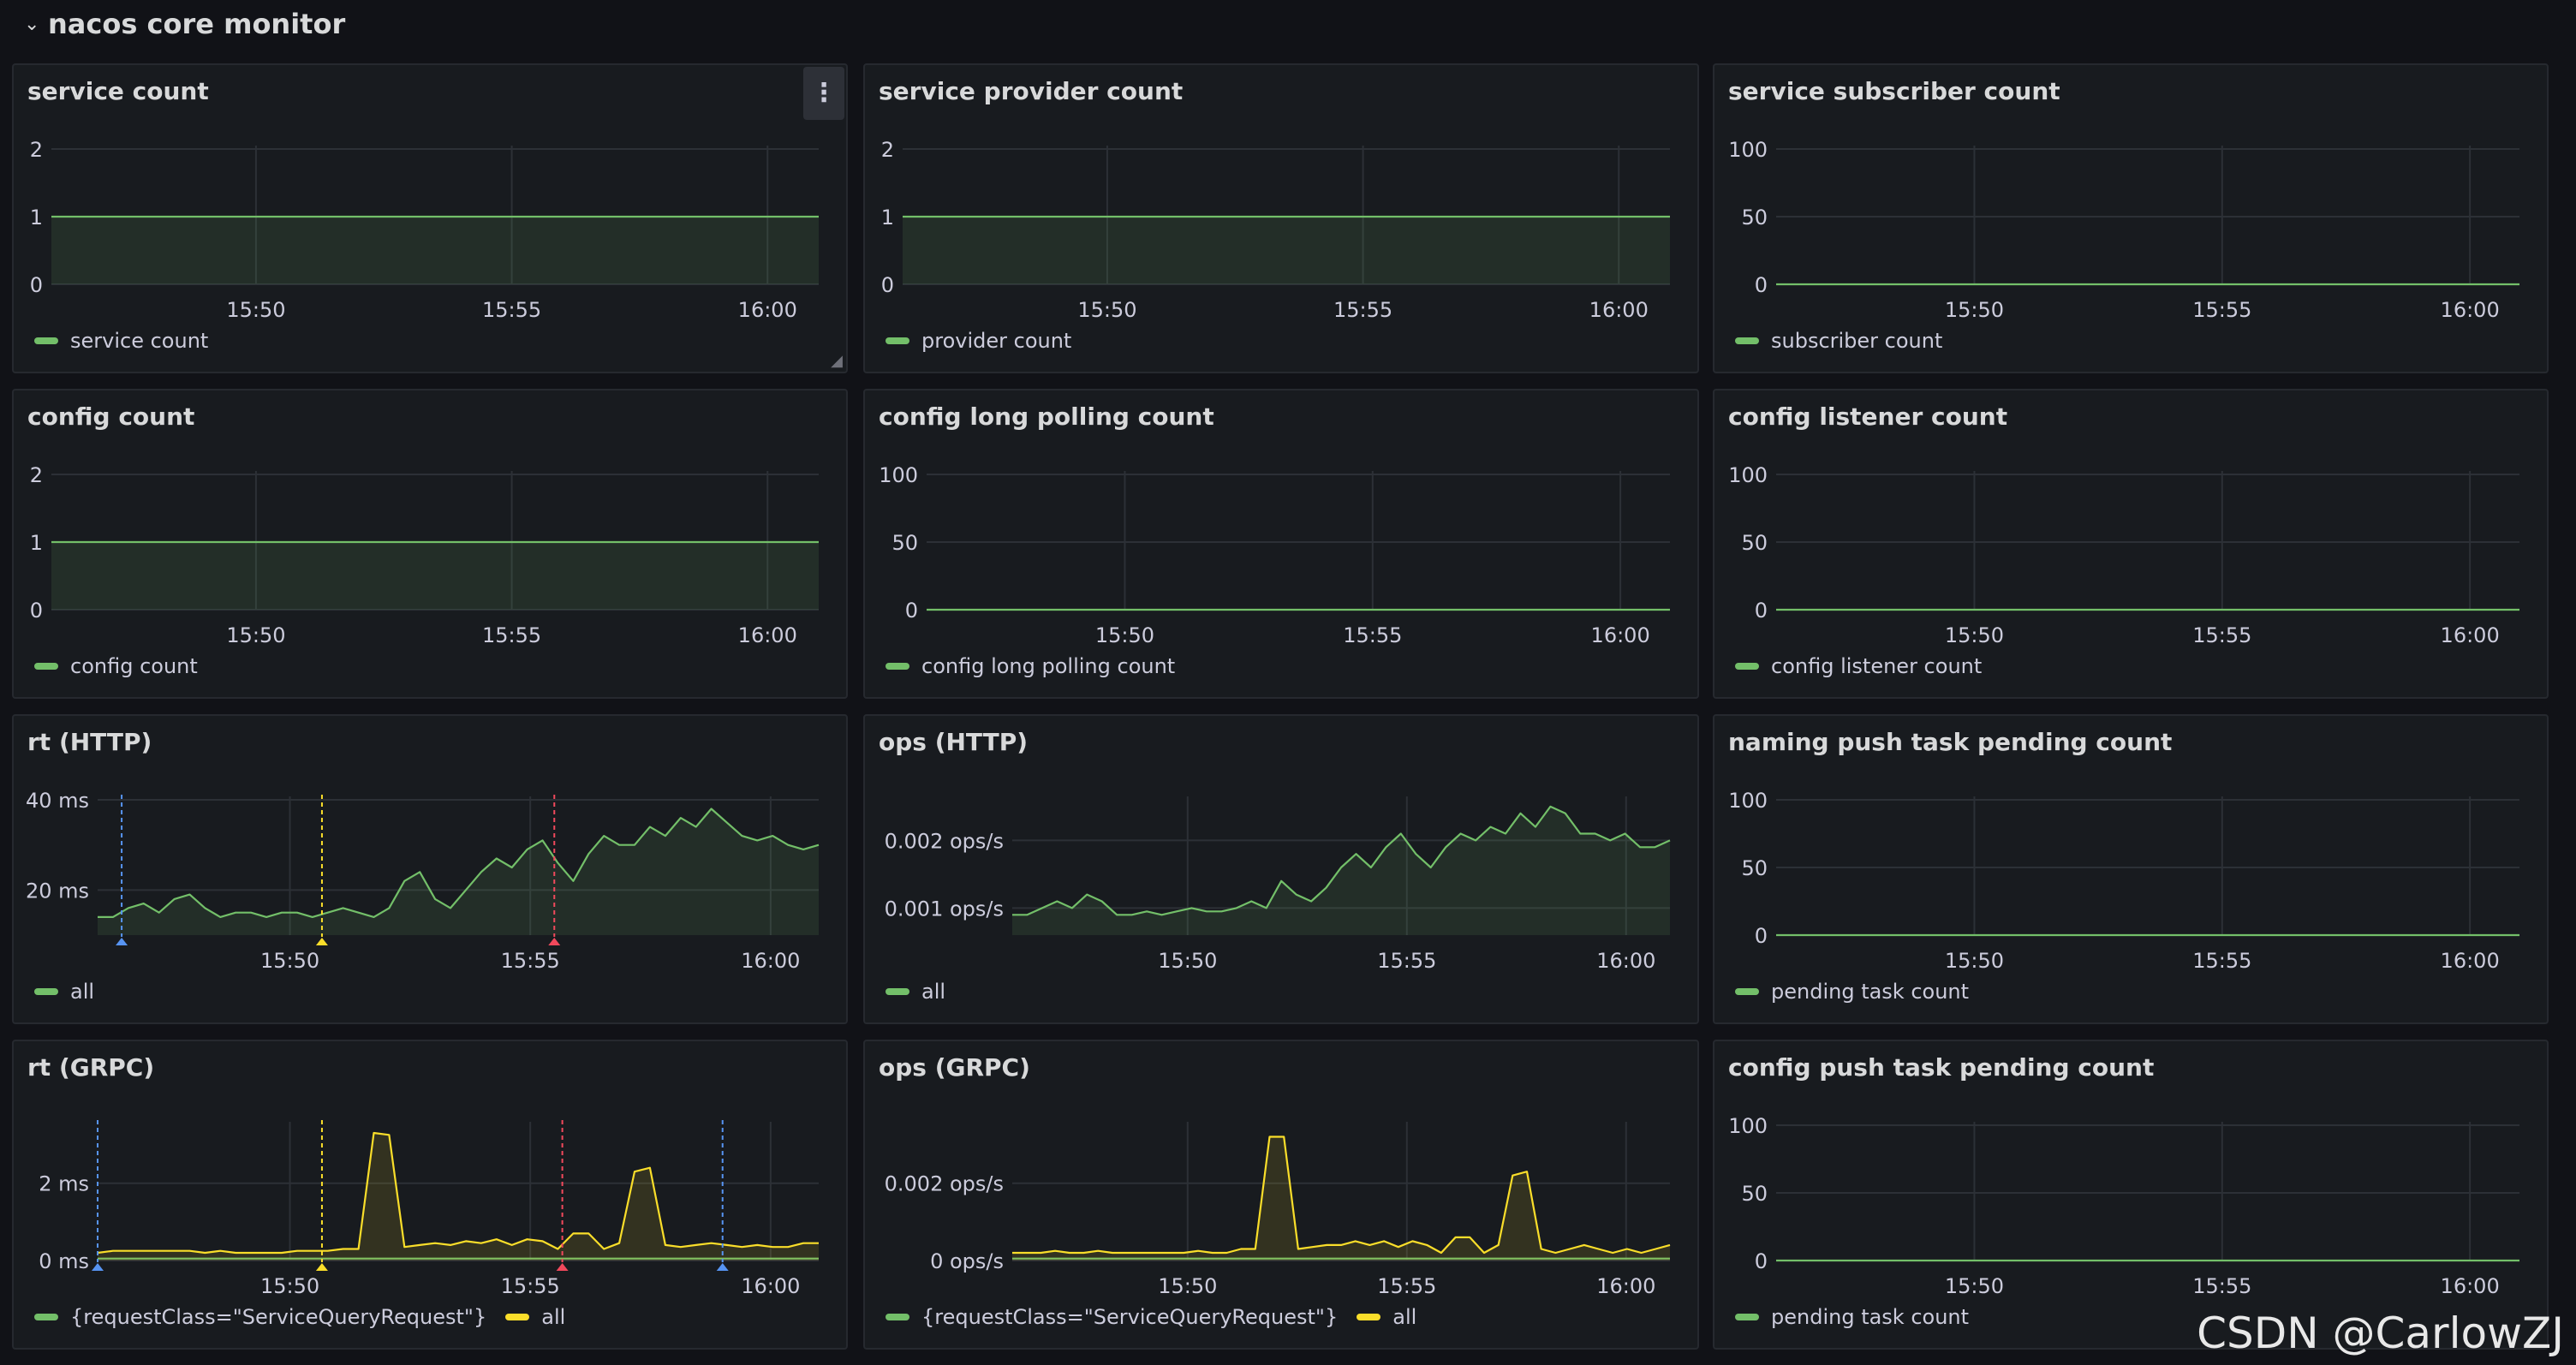 The image size is (2576, 1365). Describe the element at coordinates (837, 361) in the screenshot. I see `resize-handle-icon: ◢` at that location.